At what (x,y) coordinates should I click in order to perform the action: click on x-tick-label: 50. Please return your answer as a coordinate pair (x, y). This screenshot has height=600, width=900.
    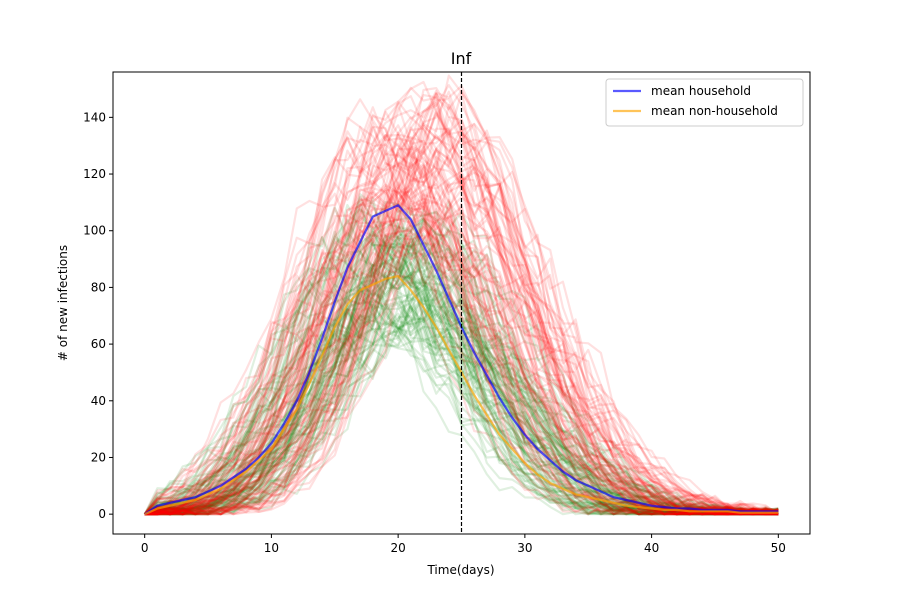
    Looking at the image, I should click on (778, 548).